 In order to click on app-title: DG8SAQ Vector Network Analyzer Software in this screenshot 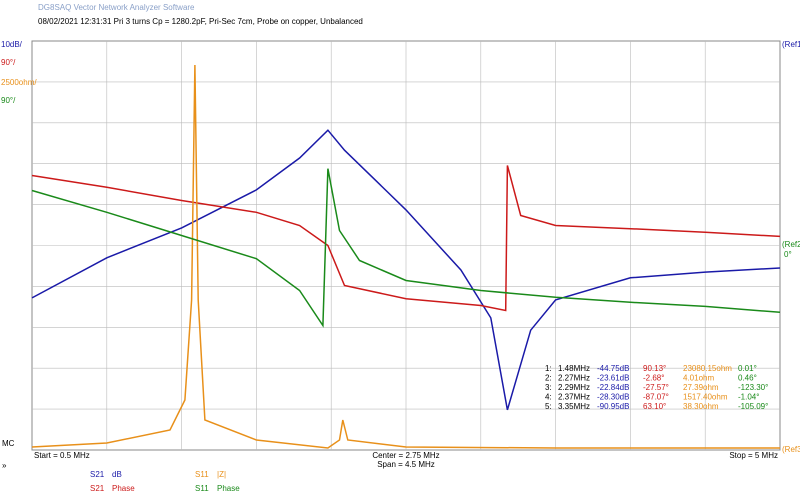, I will do `click(116, 7)`.